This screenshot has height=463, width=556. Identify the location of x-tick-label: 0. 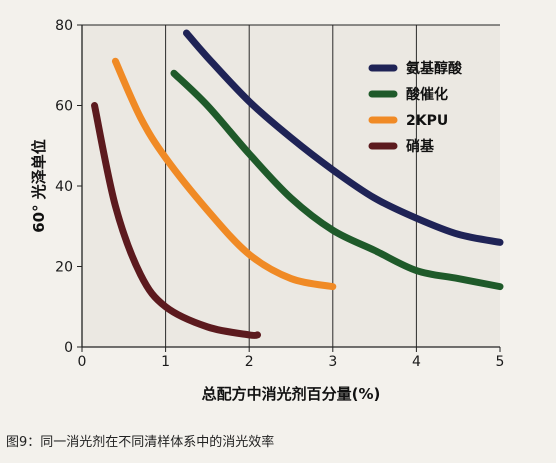
(82, 362).